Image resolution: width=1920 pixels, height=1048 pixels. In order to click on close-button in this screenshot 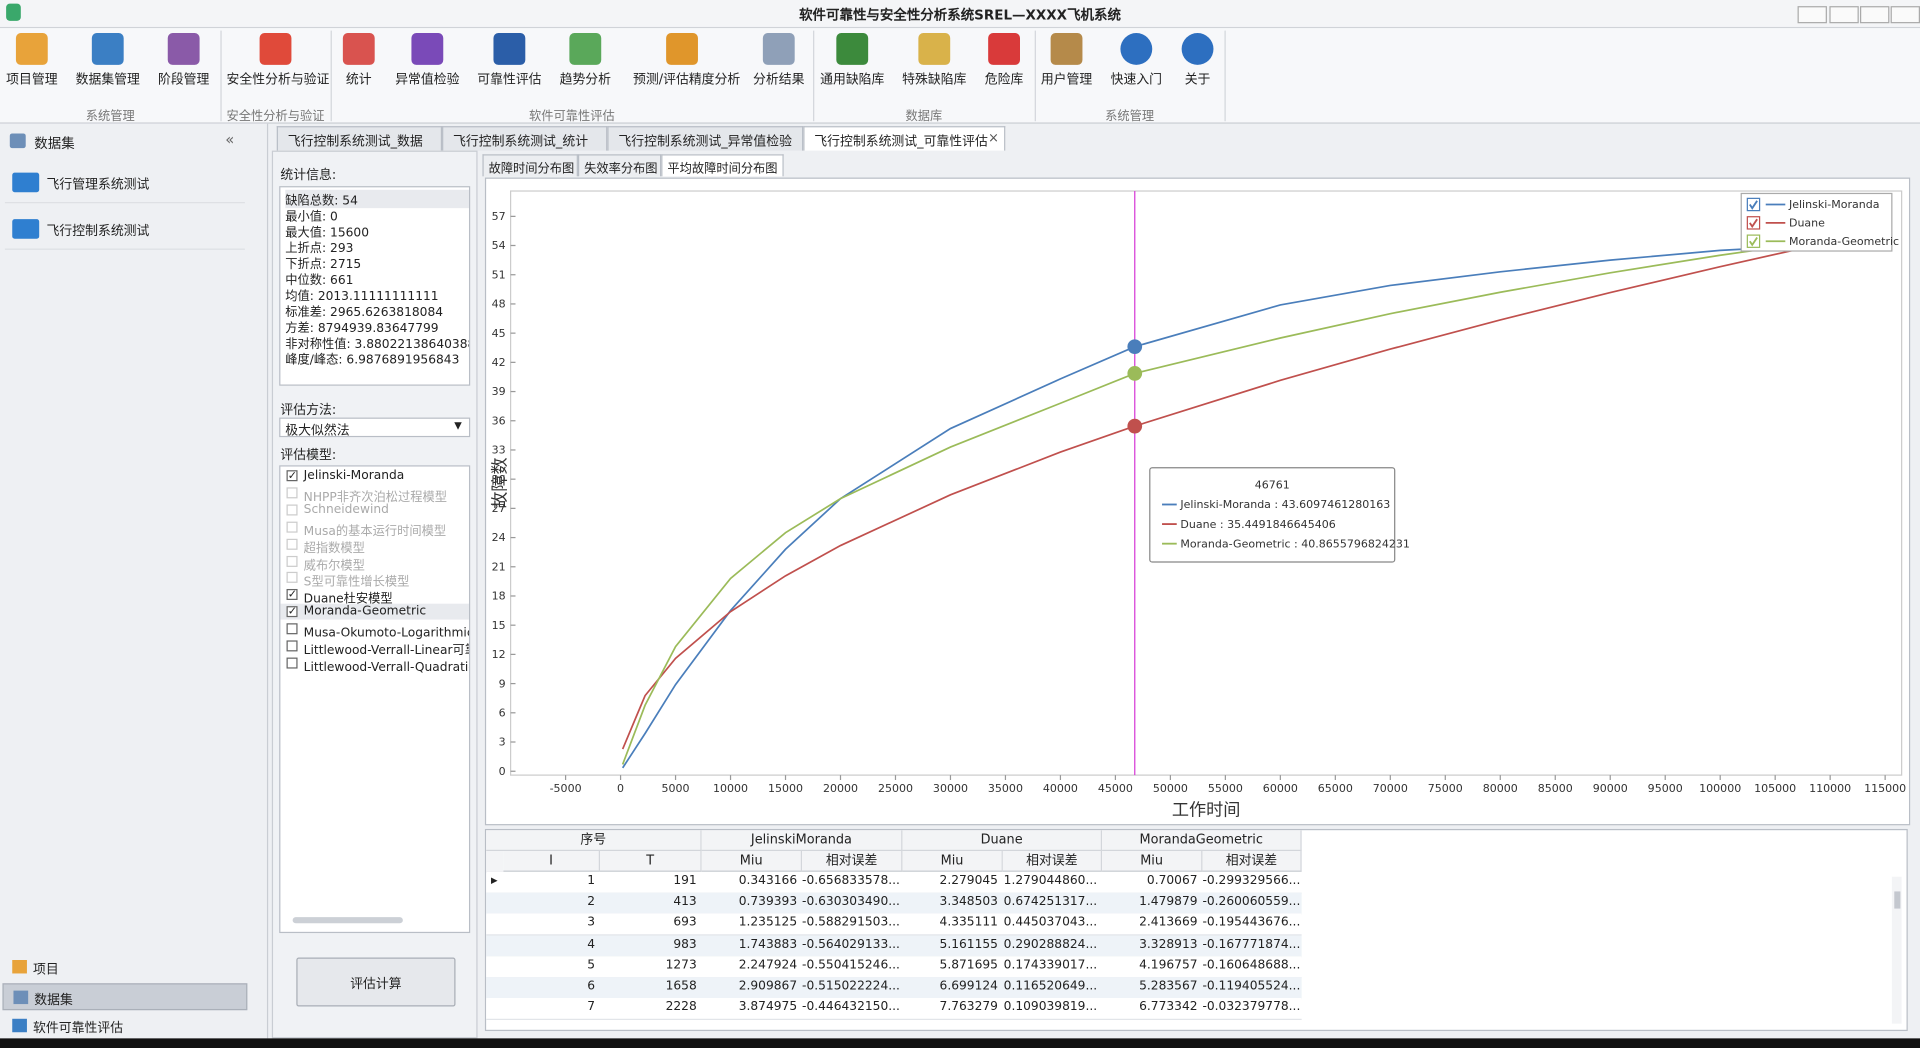, I will do `click(1905, 15)`.